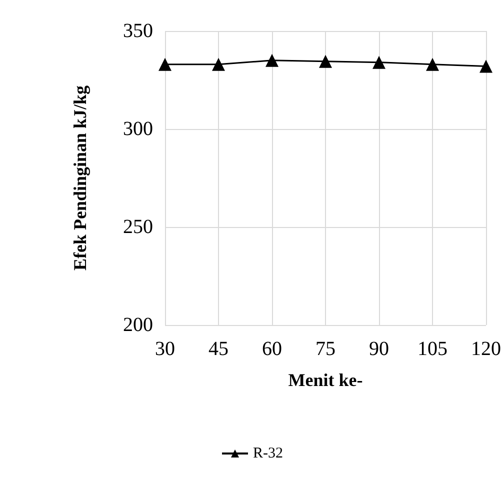 The height and width of the screenshot is (486, 504). Describe the element at coordinates (268, 454) in the screenshot. I see `legend-label: R-32` at that location.